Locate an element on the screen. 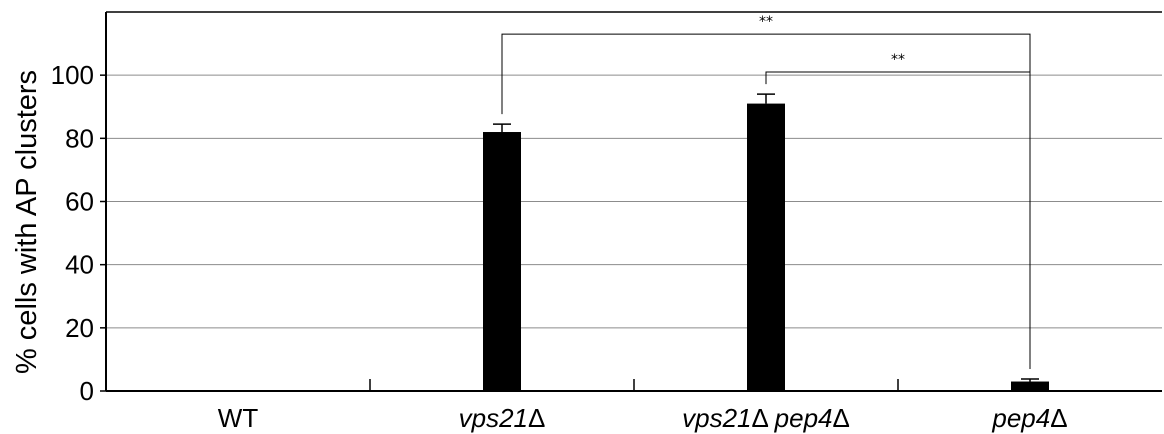 This screenshot has height=434, width=1164. significance-label-0: ** is located at coordinates (766, 22).